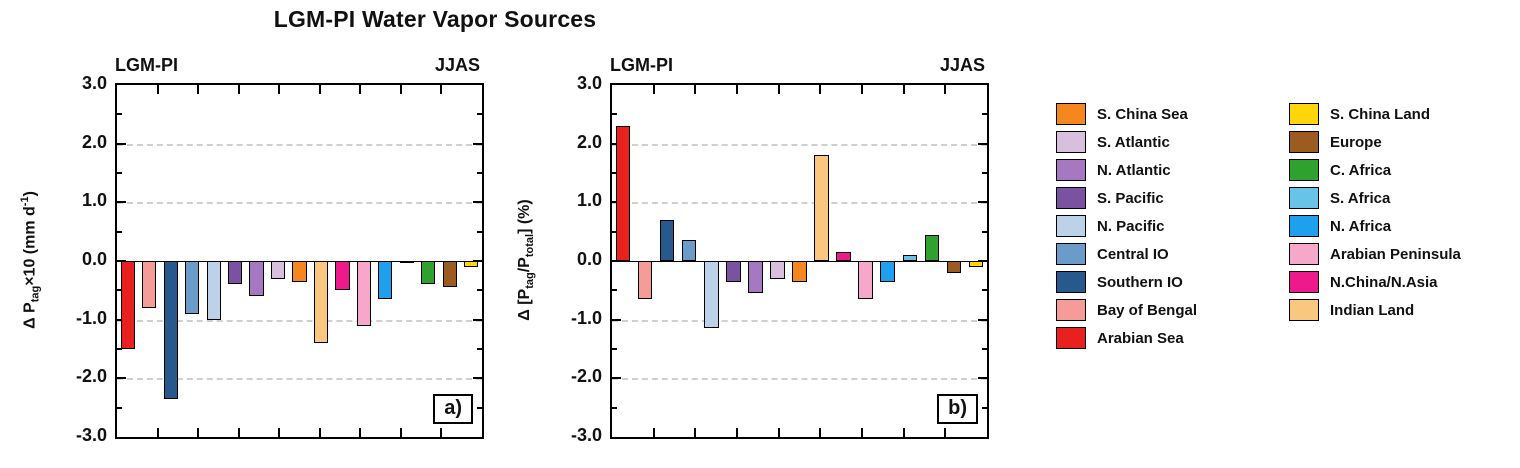 Image resolution: width=1520 pixels, height=468 pixels. What do you see at coordinates (1384, 282) in the screenshot?
I see `legend-label: N.China/N.Asia` at bounding box center [1384, 282].